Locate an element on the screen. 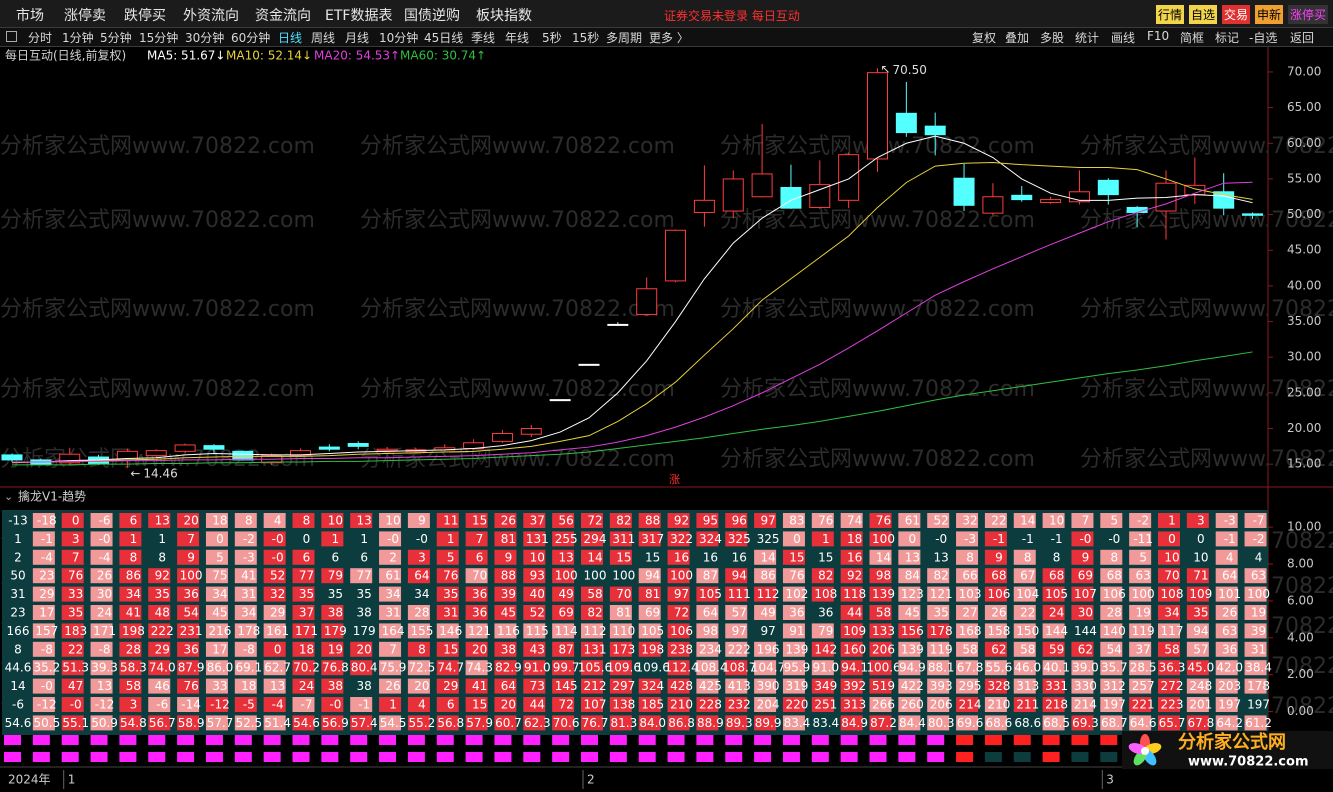  menu-item: 市场 is located at coordinates (30, 16).